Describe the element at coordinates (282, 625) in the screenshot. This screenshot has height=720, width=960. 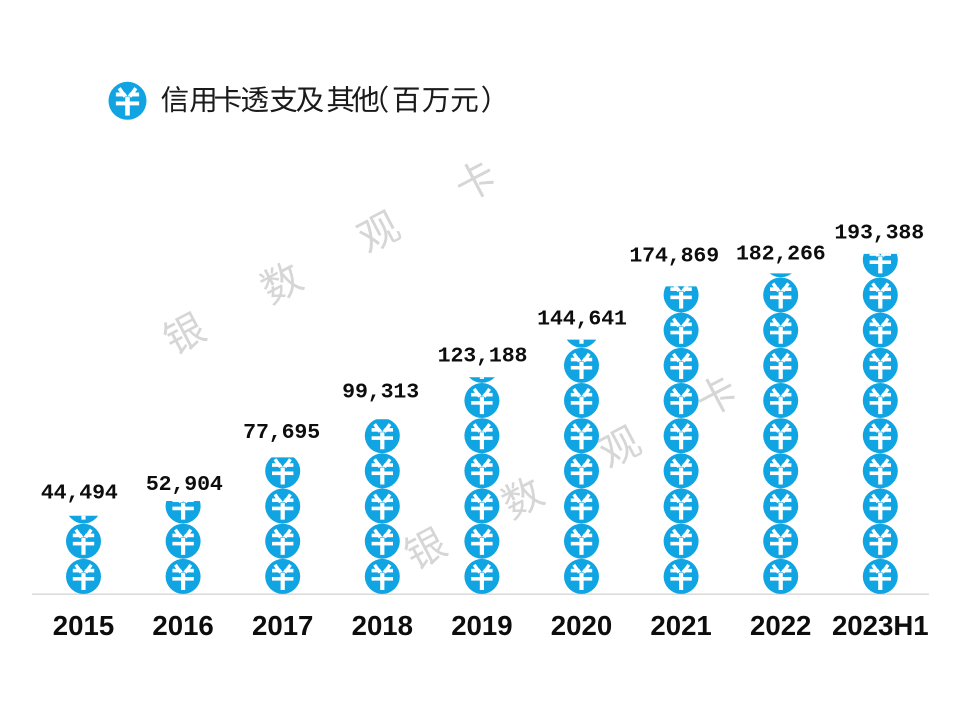
I see `svg-text: 2017` at that location.